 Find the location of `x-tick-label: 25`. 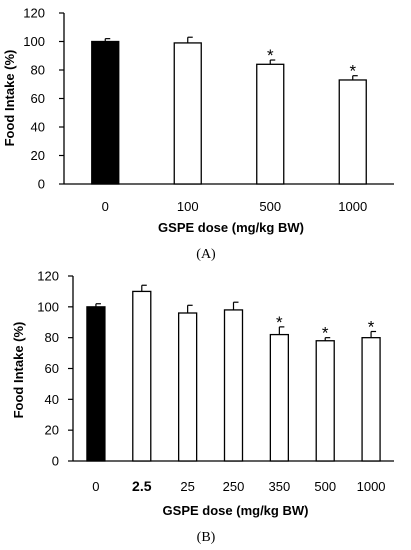

x-tick-label: 25 is located at coordinates (187, 486).